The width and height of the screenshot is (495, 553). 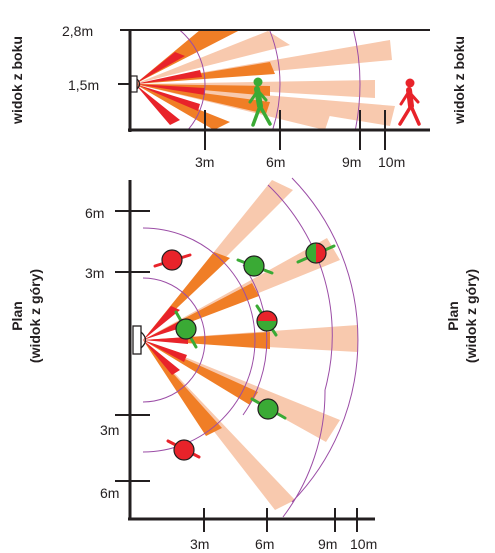 What do you see at coordinates (260, 102) in the screenshot?
I see `walking-person-green-icon` at bounding box center [260, 102].